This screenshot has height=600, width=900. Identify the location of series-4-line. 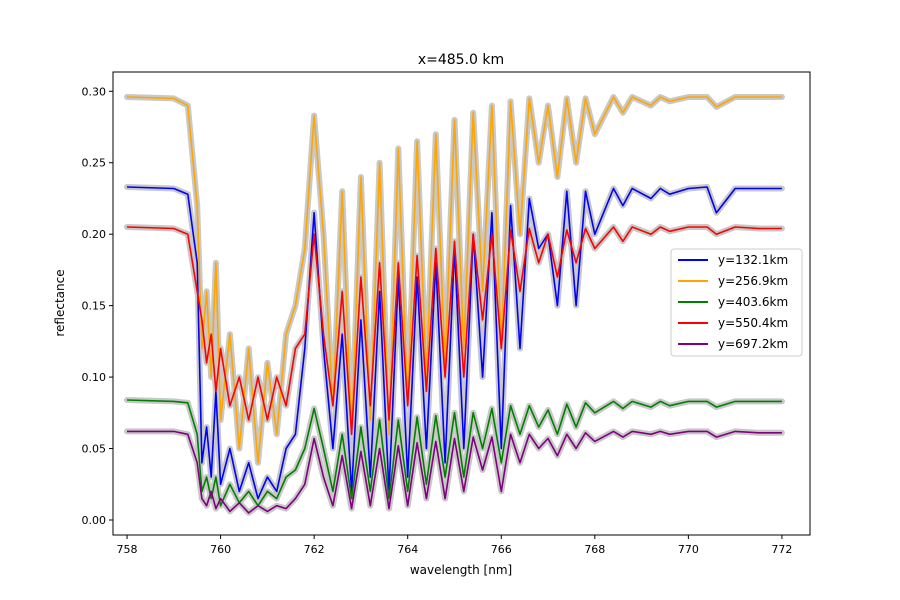
(454, 472).